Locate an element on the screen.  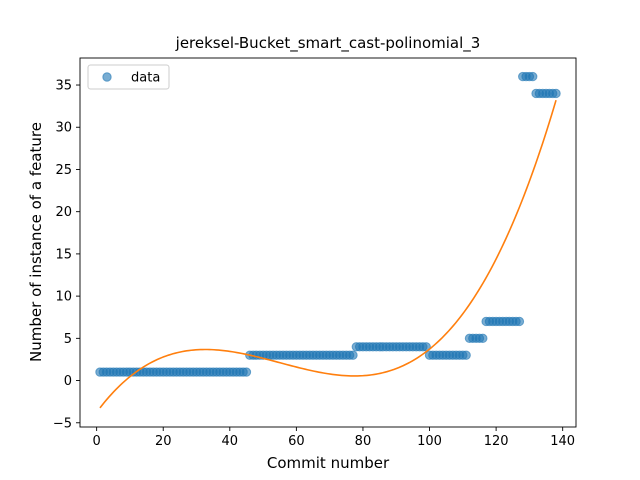
x-tick-label: 60 is located at coordinates (296, 441).